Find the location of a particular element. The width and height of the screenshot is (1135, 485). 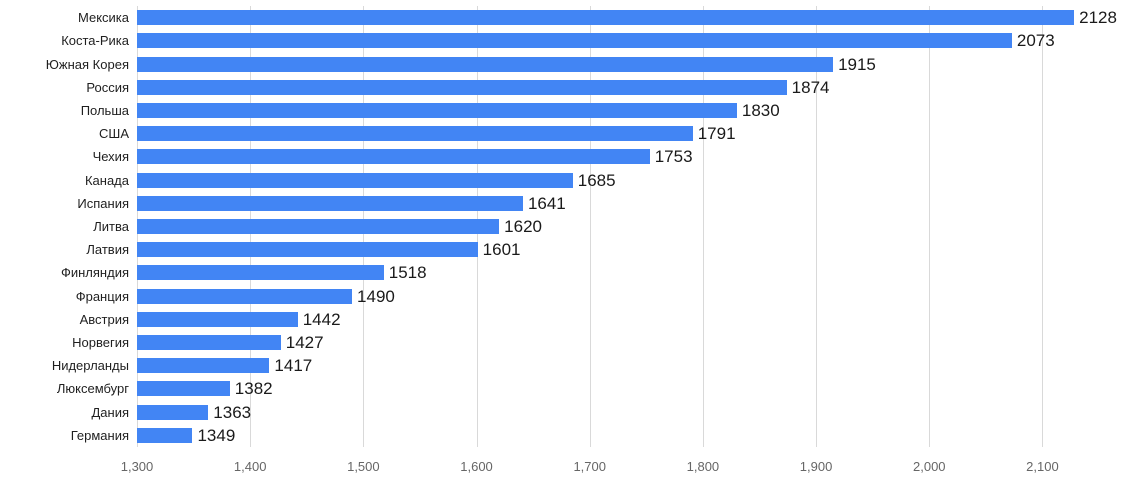

category-label: Мексика is located at coordinates (103, 18).